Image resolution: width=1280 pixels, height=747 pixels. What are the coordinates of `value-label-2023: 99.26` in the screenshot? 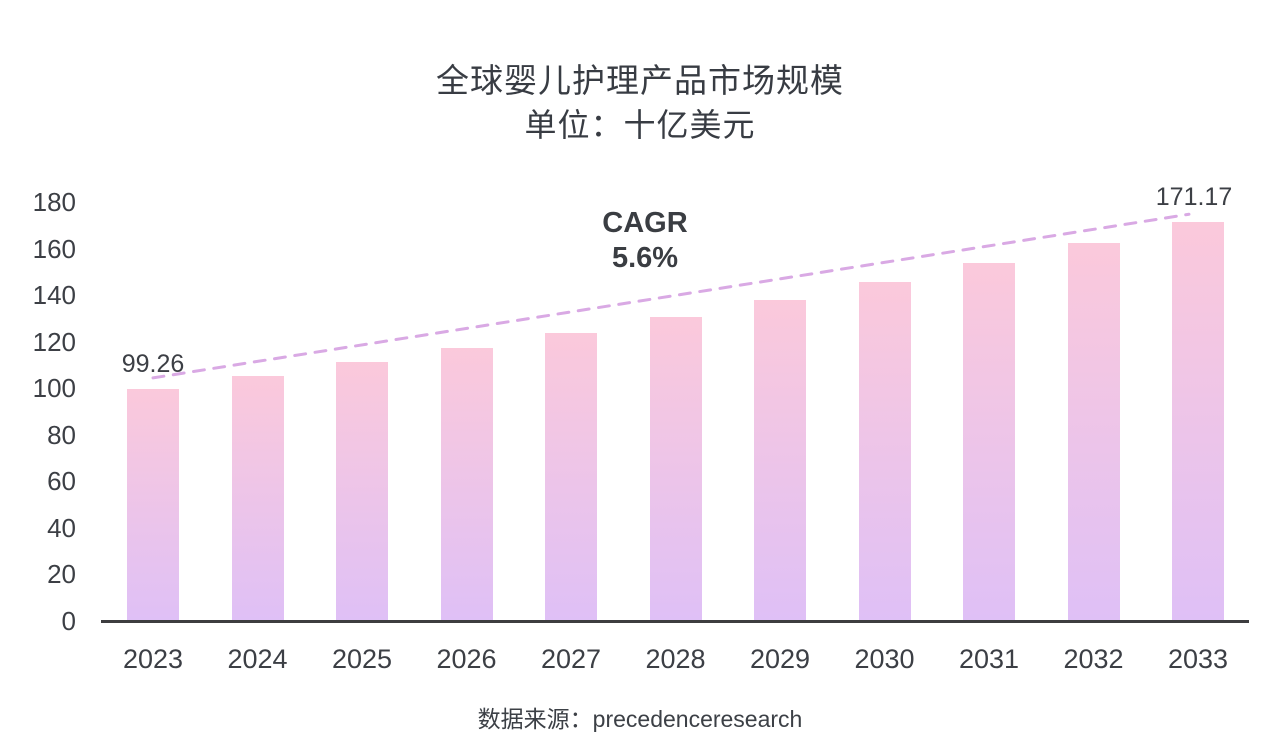 It's located at (153, 363).